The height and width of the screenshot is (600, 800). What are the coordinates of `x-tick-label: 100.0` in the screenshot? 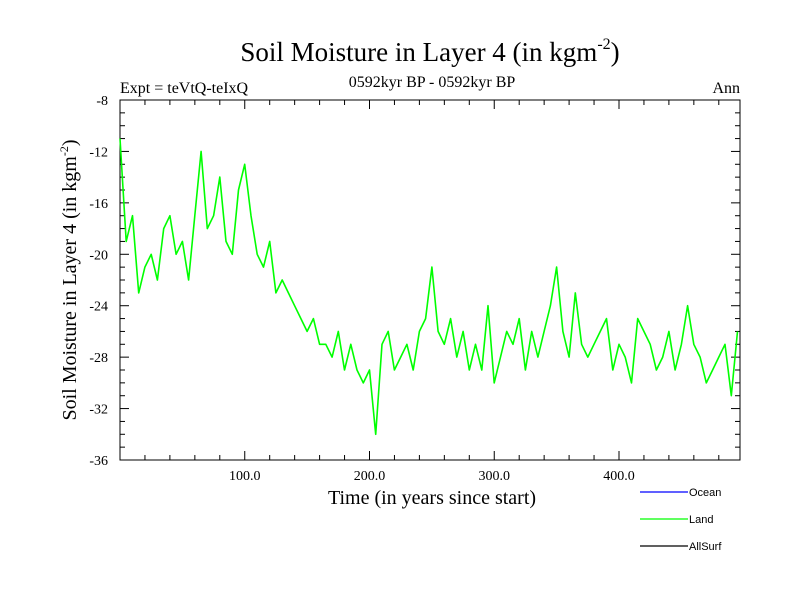 It's located at (245, 476).